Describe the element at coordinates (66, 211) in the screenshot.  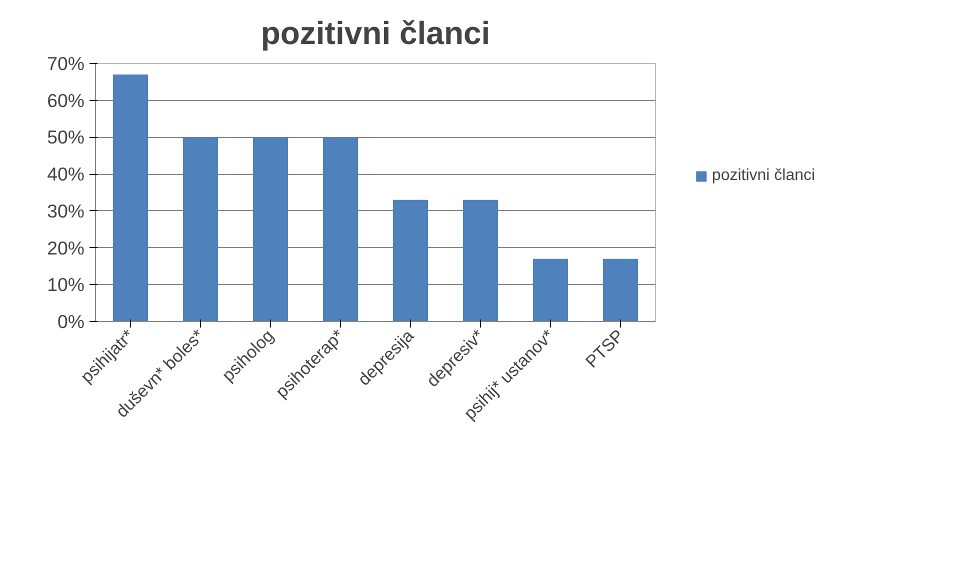
I see `y-tick-label: 30%` at that location.